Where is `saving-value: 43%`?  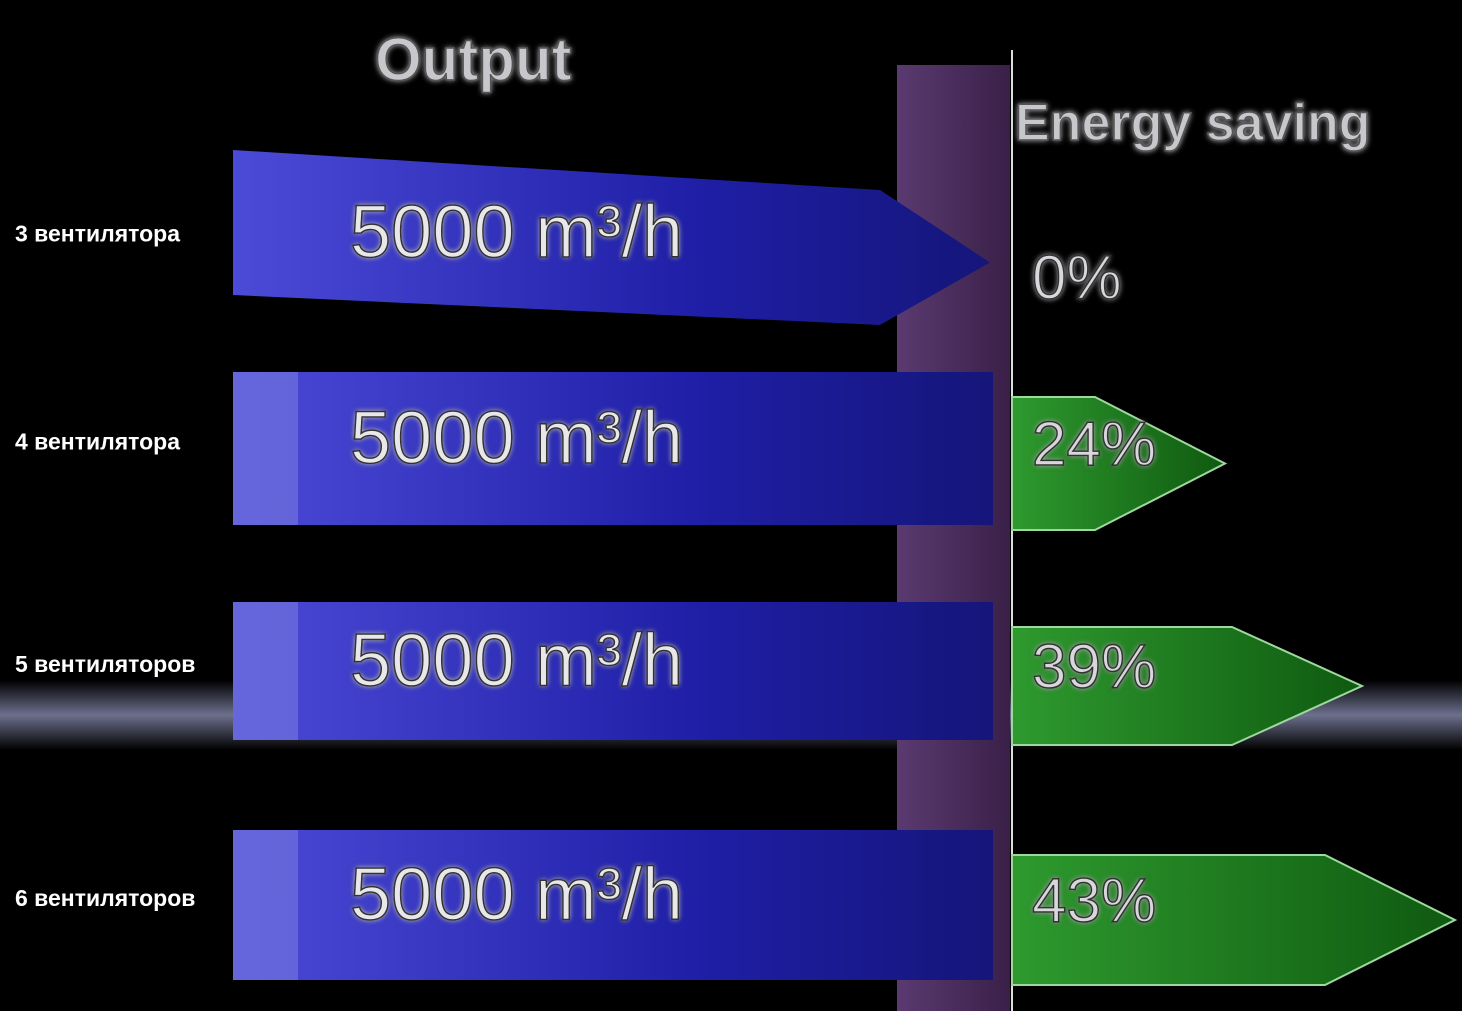 saving-value: 43% is located at coordinates (1094, 900).